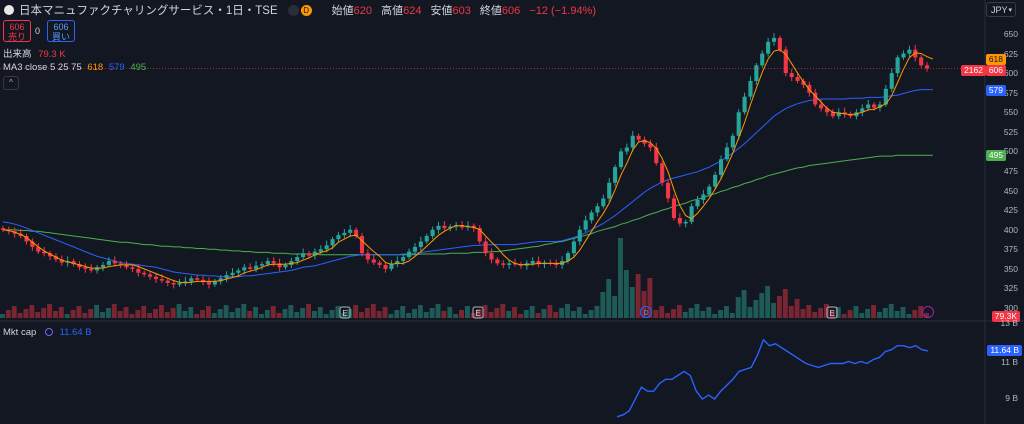 This screenshot has height=424, width=1024. Describe the element at coordinates (60, 37) in the screenshot. I see `buy-label: 買い` at that location.